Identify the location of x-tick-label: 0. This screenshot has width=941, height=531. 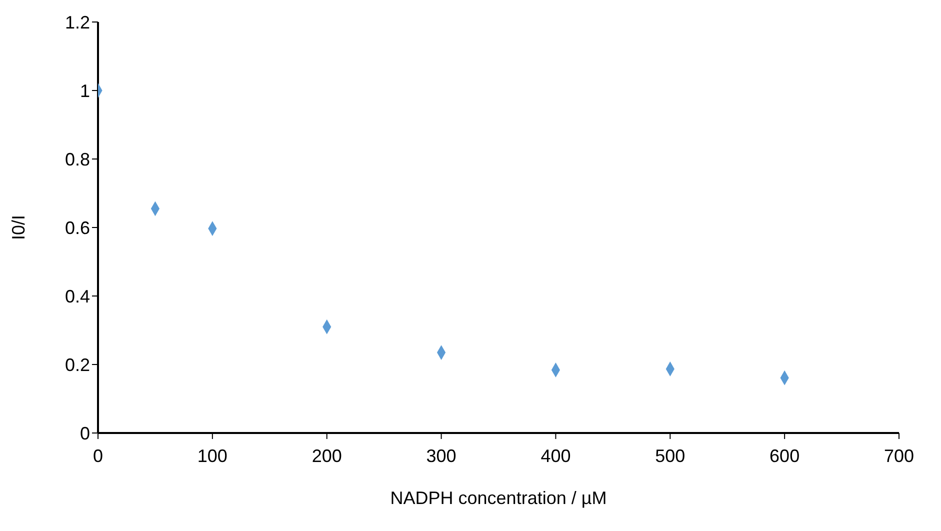
(98, 456).